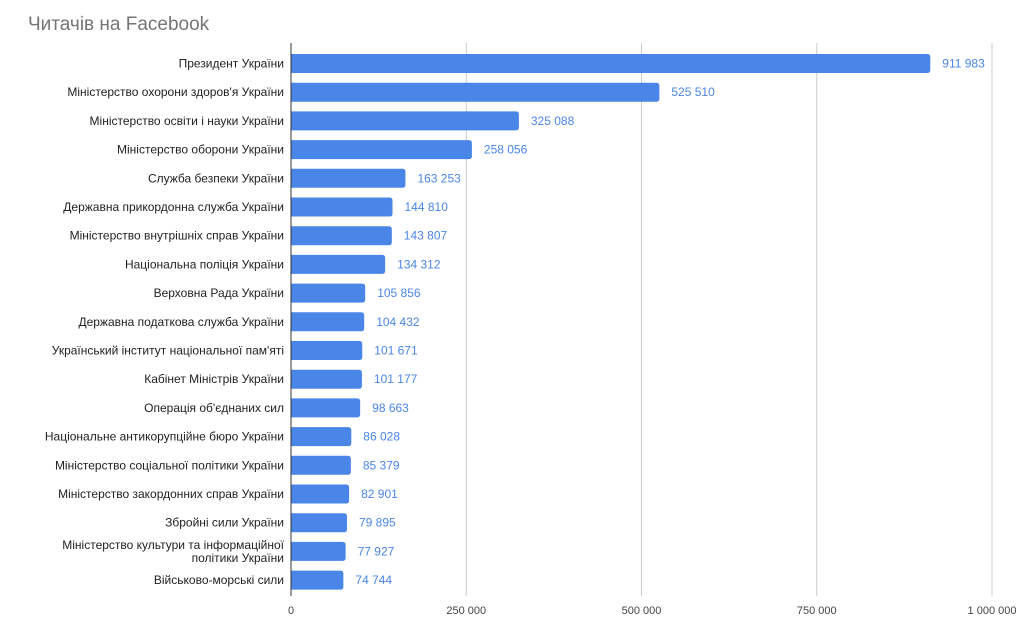  What do you see at coordinates (817, 611) in the screenshot?
I see `x-tick-label: 750 000` at bounding box center [817, 611].